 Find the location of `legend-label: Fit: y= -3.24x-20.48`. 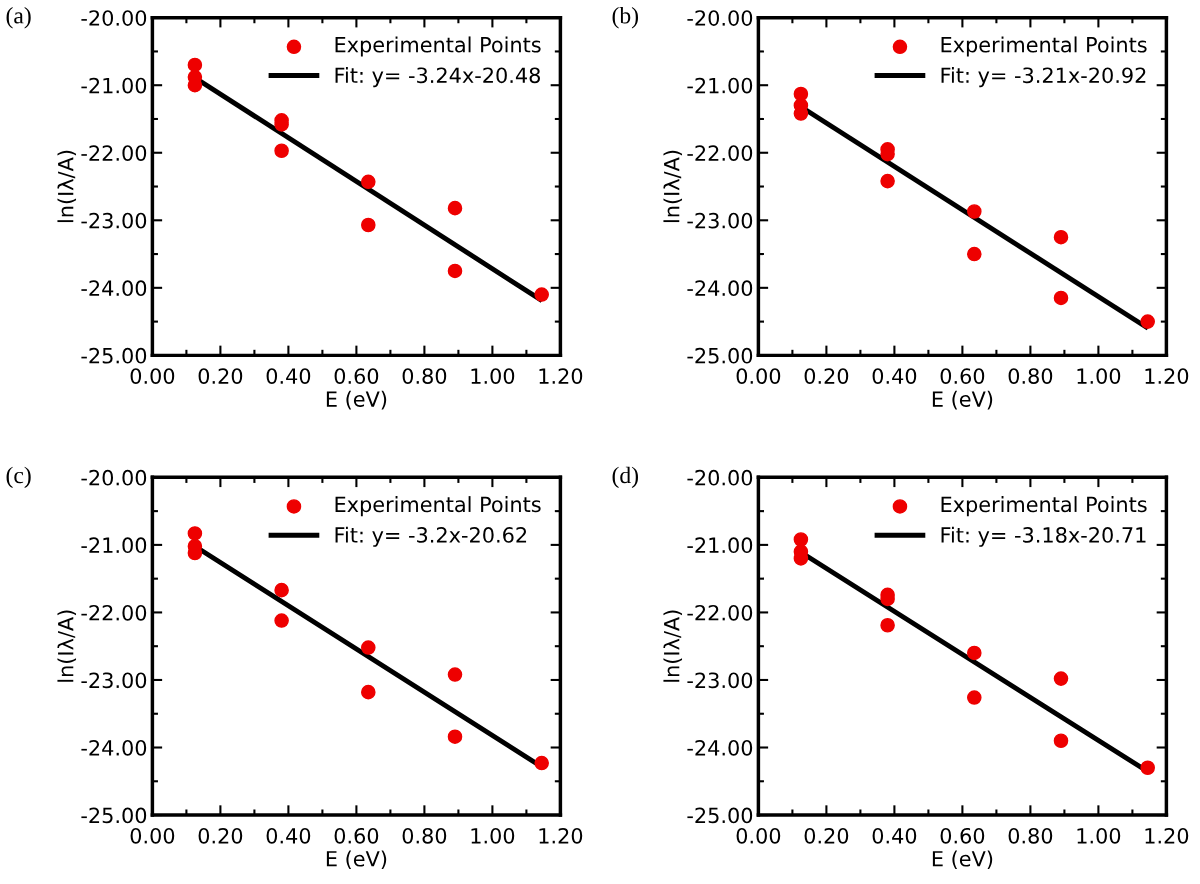

legend-label: Fit: y= -3.24x-20.48 is located at coordinates (437, 77).